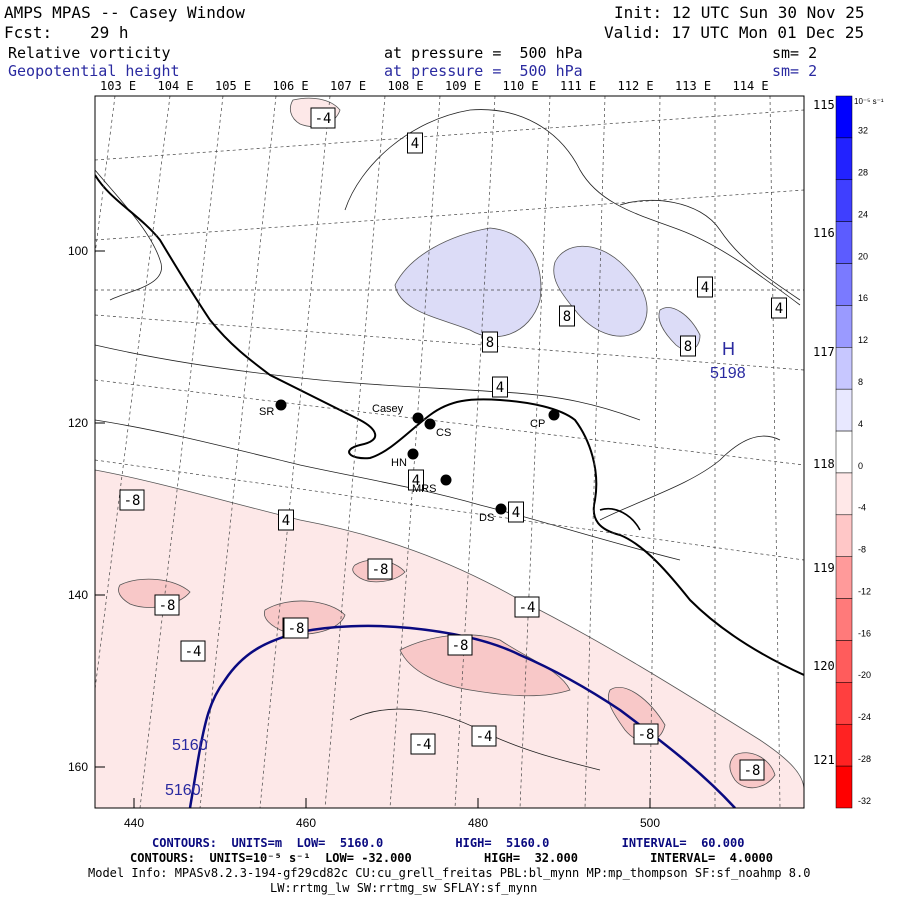 The image size is (900, 900). Describe the element at coordinates (388, 409) in the screenshot. I see `station-label: Casey` at that location.